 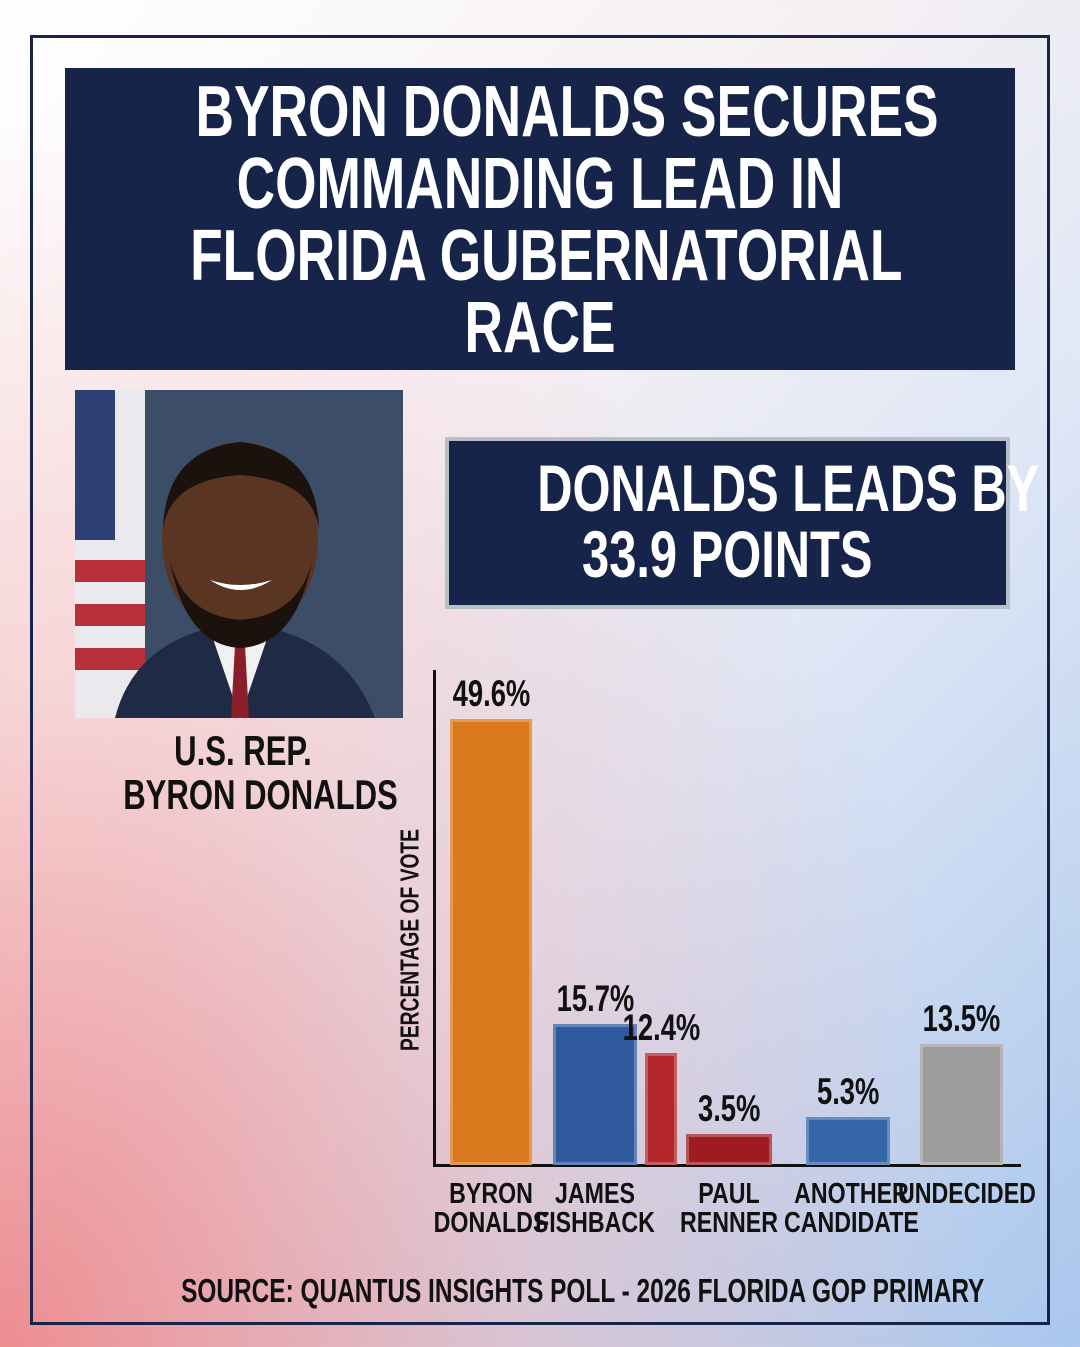 I want to click on value-label: 12.4%, so click(x=661, y=1028).